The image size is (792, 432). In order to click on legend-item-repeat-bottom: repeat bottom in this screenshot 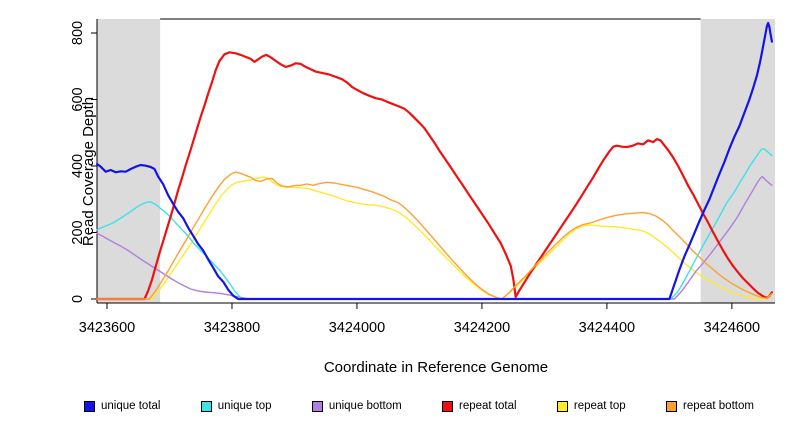, I will do `click(709, 406)`.